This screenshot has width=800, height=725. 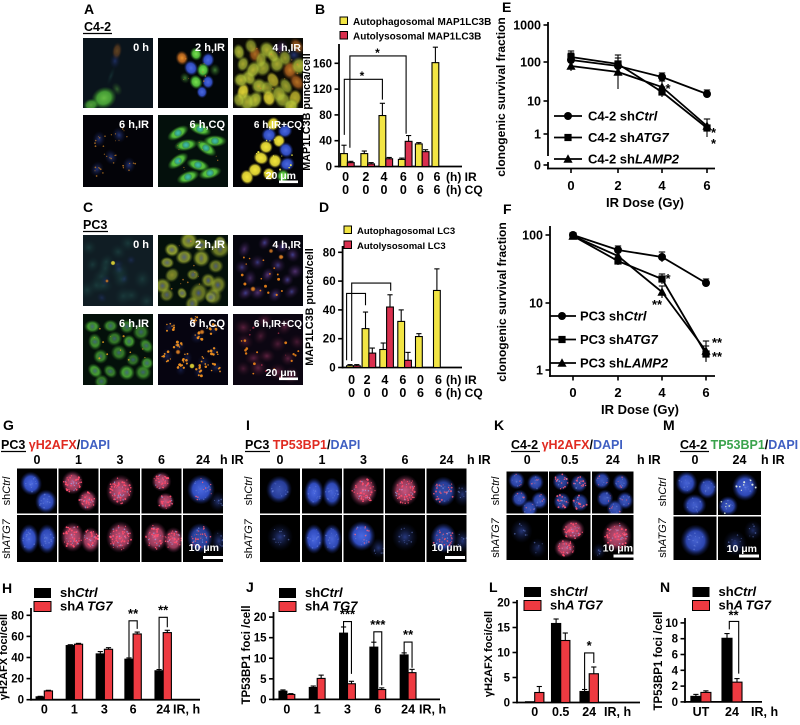 I want to click on svg-text: PC3 shLAMP2, so click(x=624, y=363).